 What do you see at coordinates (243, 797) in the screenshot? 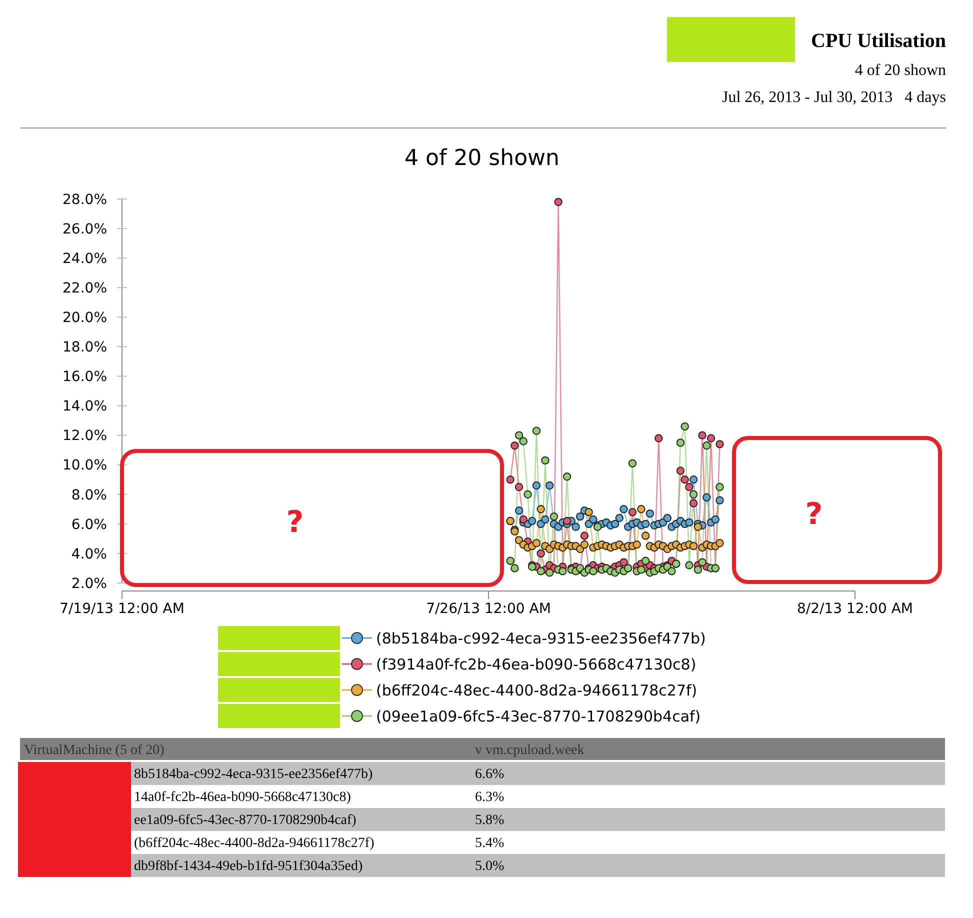
I see `text: 14a0f-fc2b-46ea-b090-5668c47130c8)` at bounding box center [243, 797].